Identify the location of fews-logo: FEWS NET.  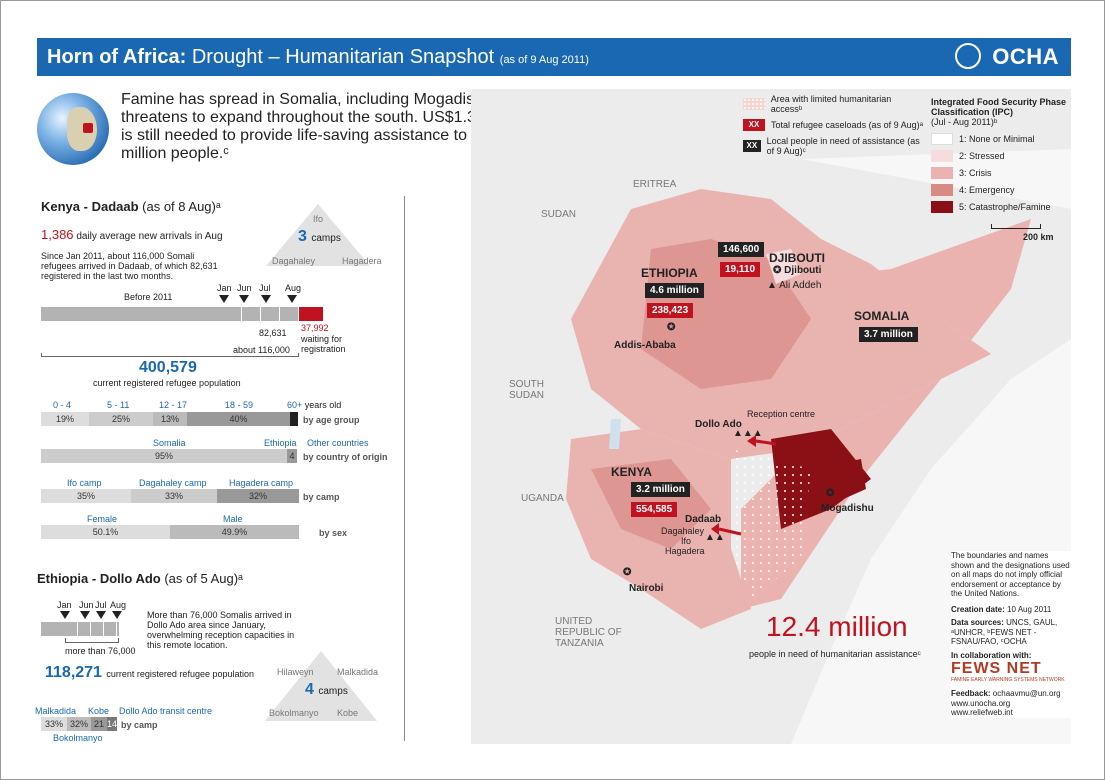
(1011, 669).